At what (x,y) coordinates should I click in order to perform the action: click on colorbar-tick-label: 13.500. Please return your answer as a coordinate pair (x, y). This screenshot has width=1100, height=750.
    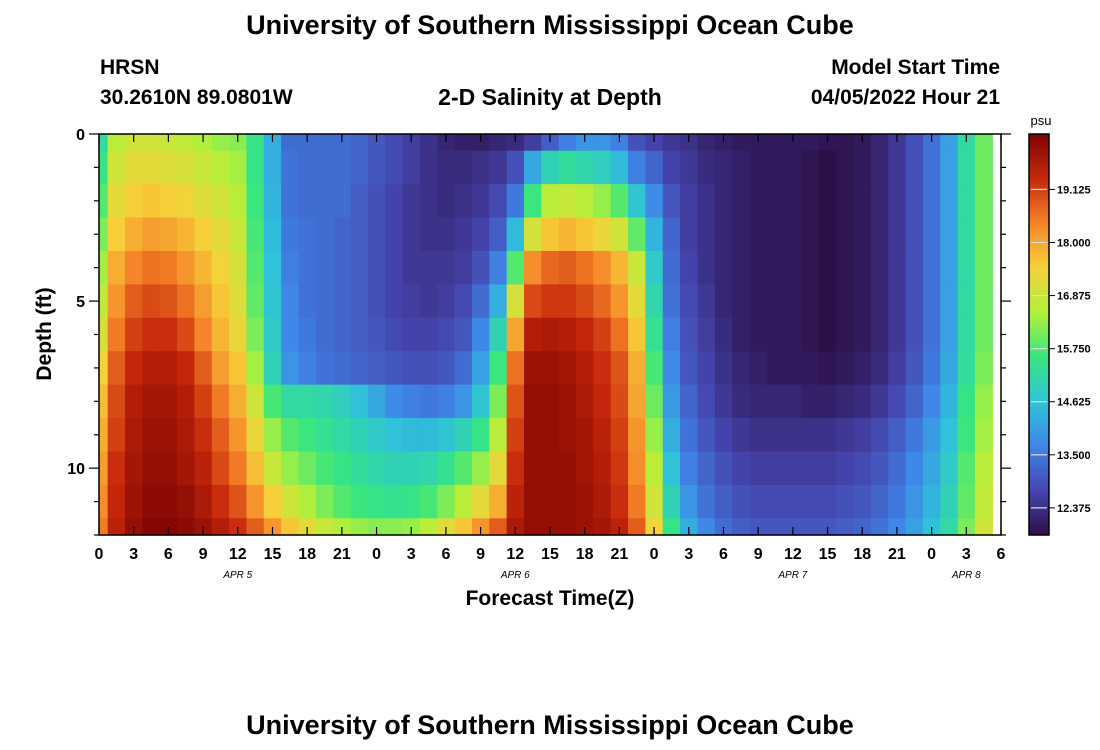
    Looking at the image, I should click on (1074, 456).